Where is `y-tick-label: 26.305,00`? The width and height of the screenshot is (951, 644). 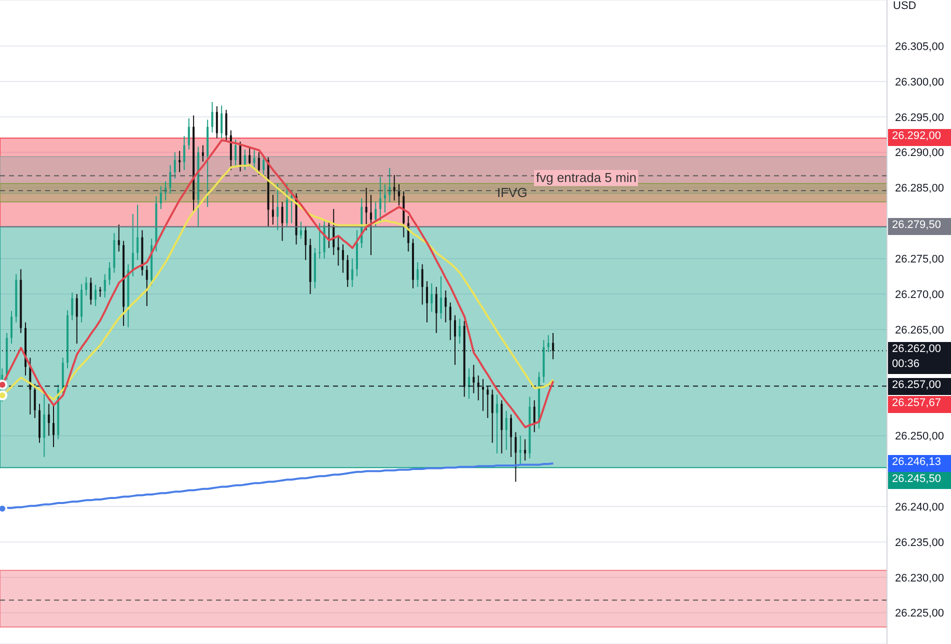
y-tick-label: 26.305,00 is located at coordinates (919, 46).